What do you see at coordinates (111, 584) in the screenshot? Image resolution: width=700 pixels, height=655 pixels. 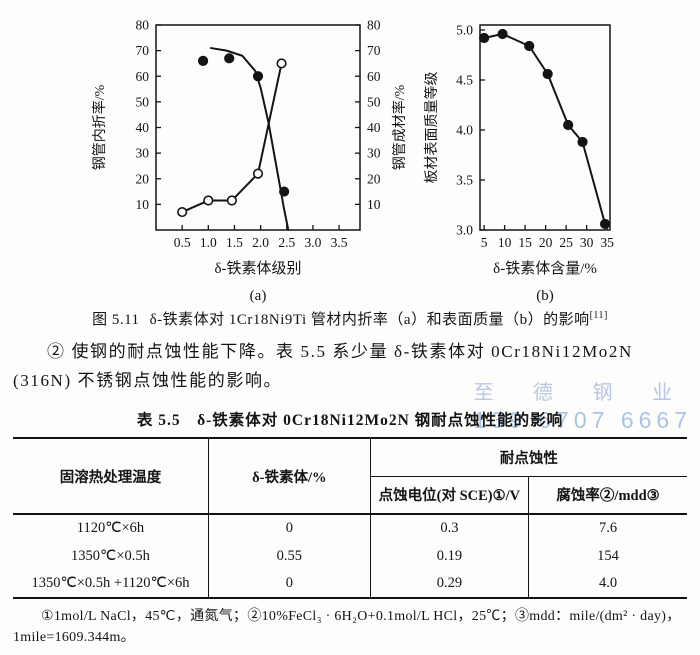 I see `cell-treatment: 1350℃×0.5h +1120℃×6h` at bounding box center [111, 584].